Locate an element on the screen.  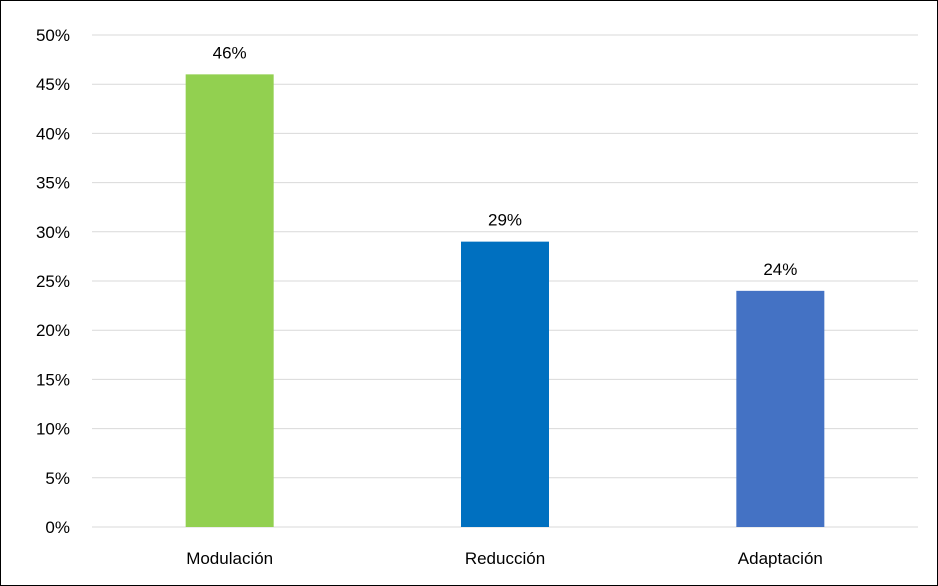
y-tick-label: 40% is located at coordinates (53, 133).